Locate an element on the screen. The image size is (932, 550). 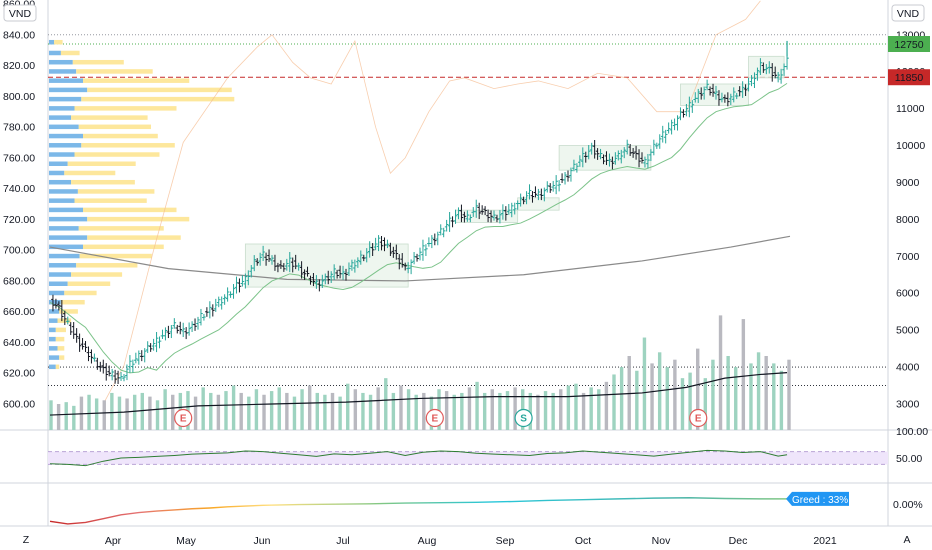
volume-ma-line is located at coordinates (418, 394).